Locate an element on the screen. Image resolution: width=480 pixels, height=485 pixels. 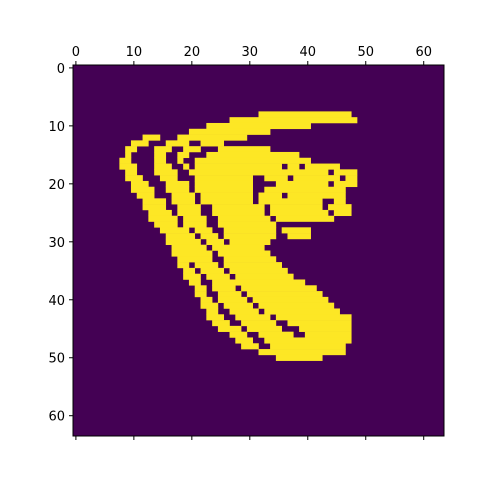
y-tick-label: 50 is located at coordinates (56, 359).